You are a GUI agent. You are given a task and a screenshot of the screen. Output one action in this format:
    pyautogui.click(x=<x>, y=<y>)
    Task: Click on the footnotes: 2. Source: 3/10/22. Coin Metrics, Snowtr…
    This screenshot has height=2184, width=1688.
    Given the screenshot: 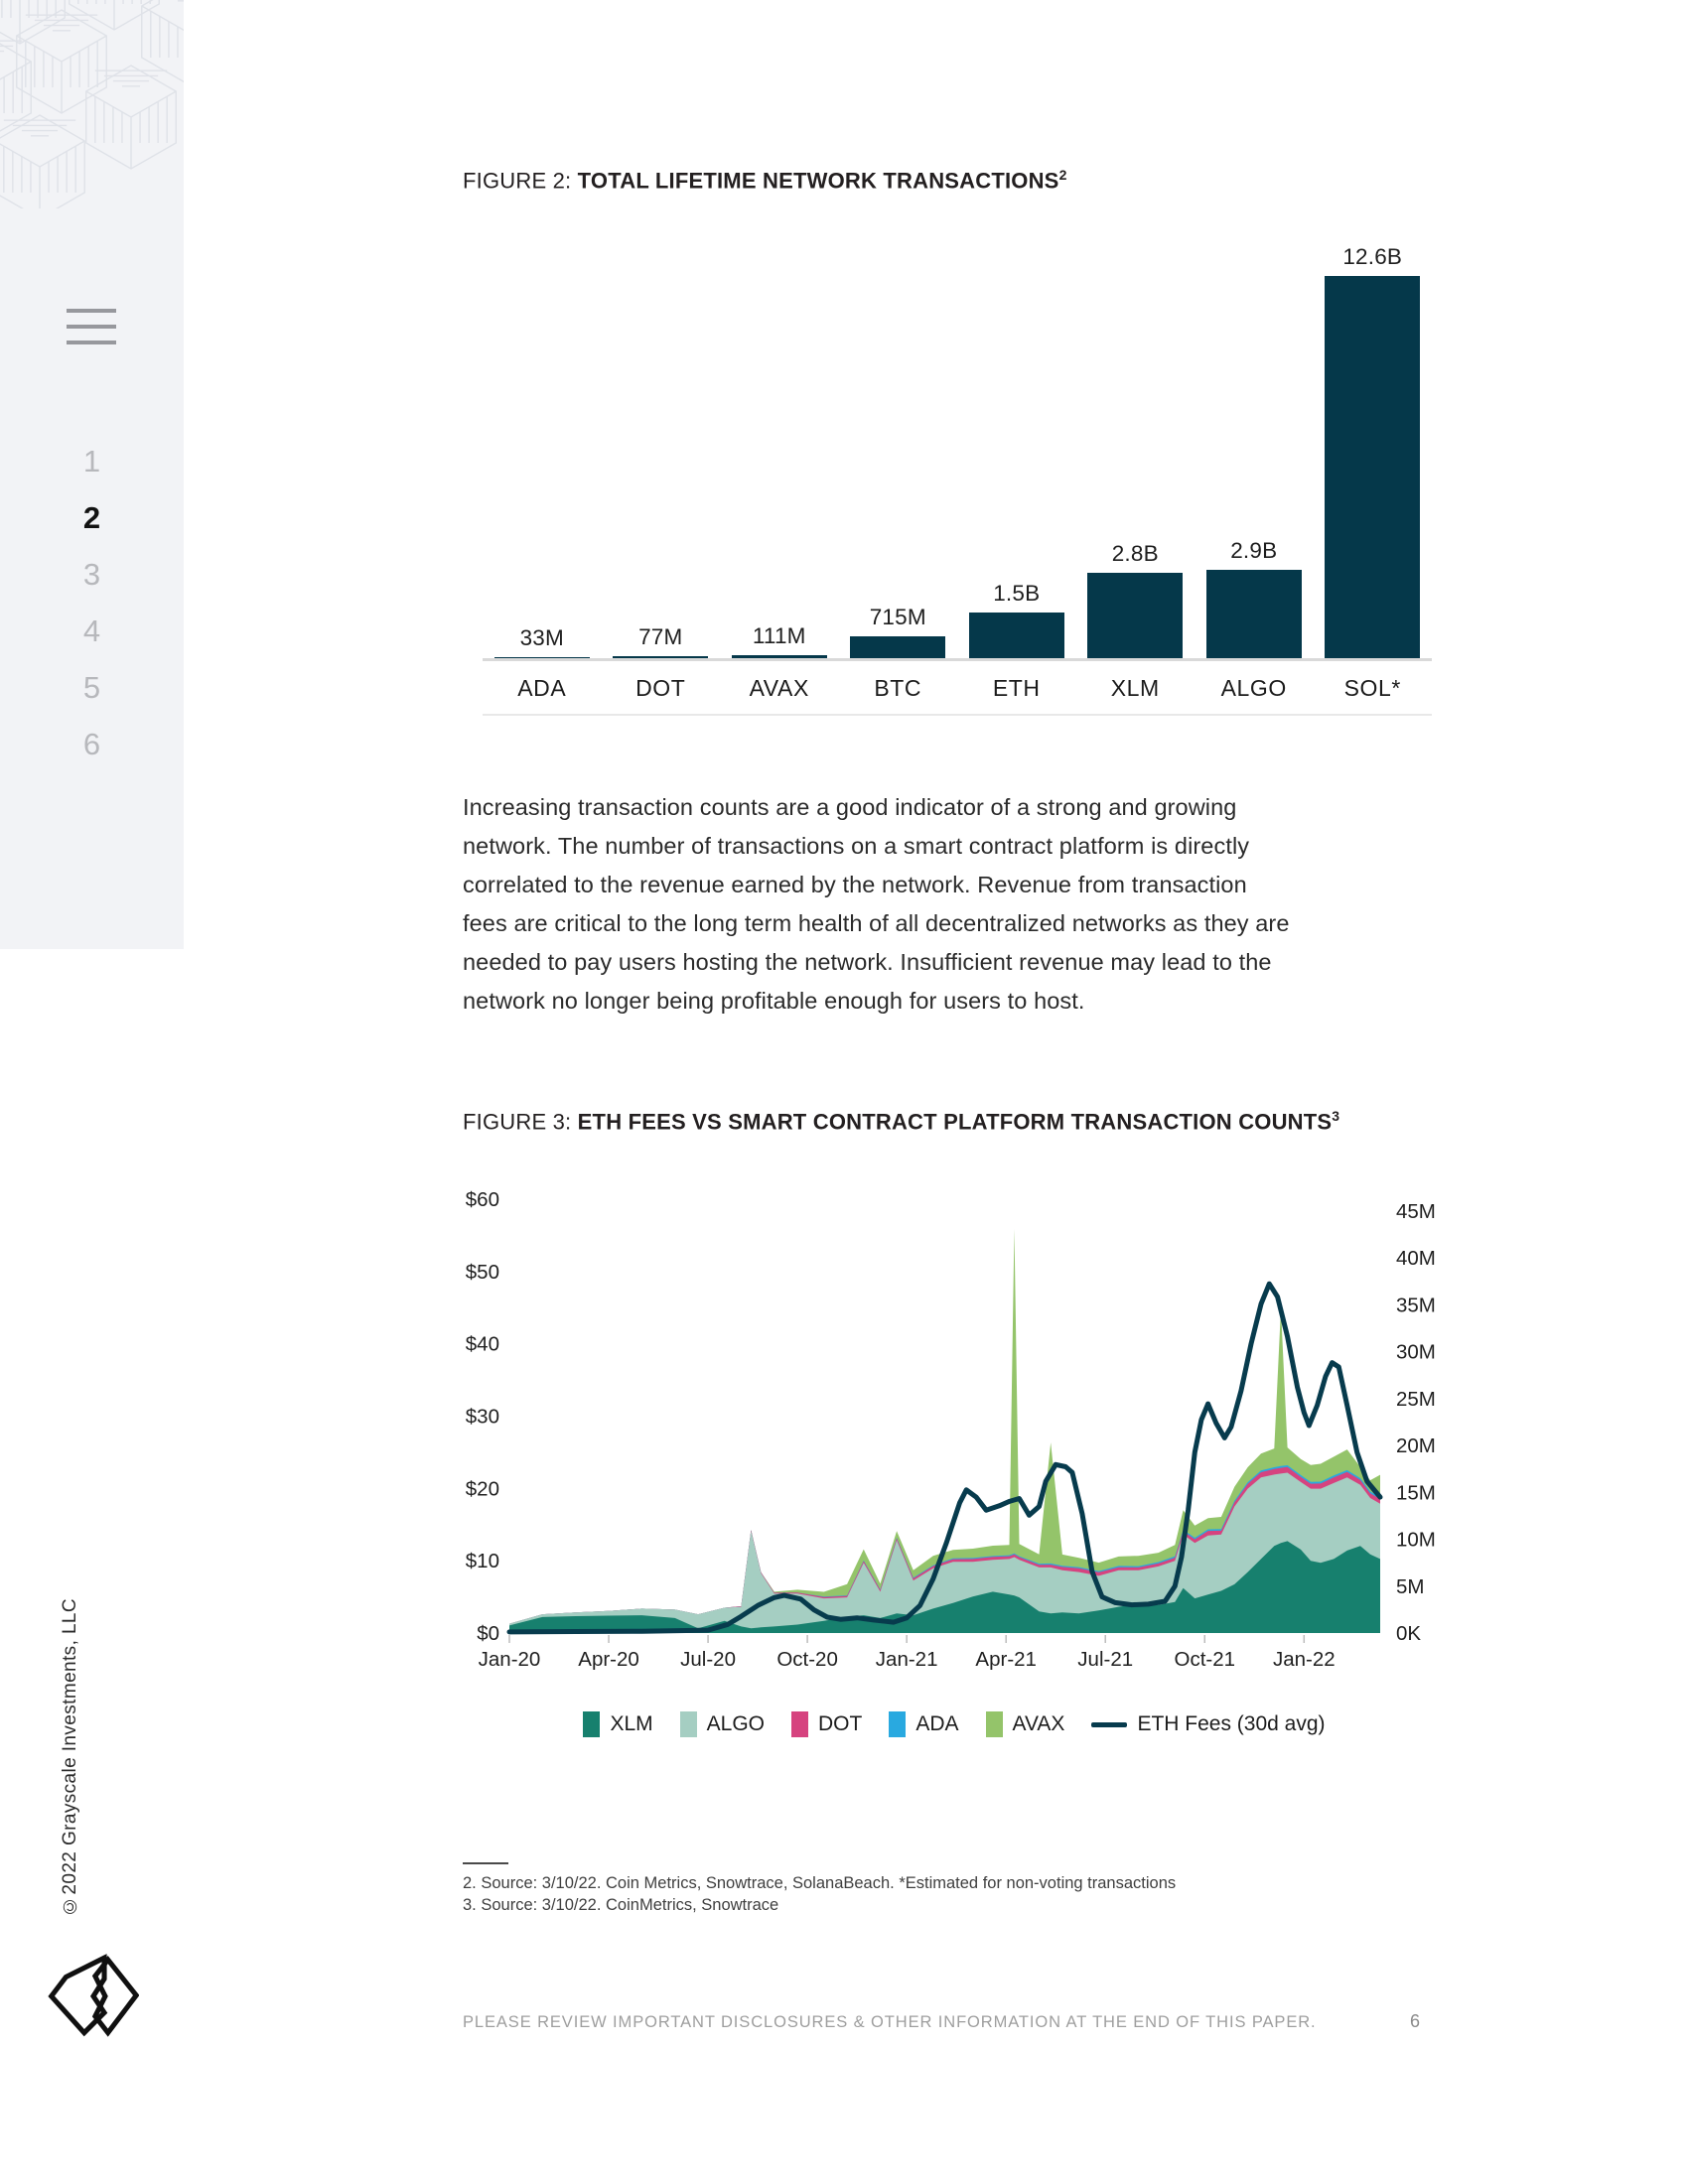 What is the action you would take?
    pyautogui.click(x=820, y=1894)
    